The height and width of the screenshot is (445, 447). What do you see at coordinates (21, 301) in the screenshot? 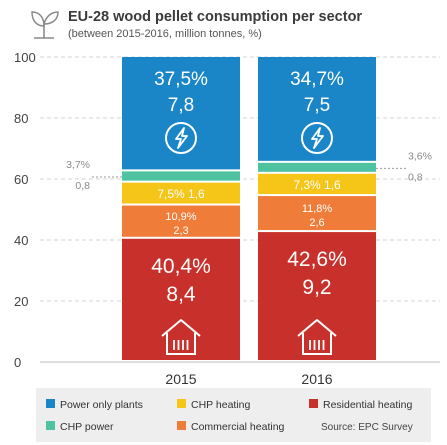
I see `y-tick-label: 20` at bounding box center [21, 301].